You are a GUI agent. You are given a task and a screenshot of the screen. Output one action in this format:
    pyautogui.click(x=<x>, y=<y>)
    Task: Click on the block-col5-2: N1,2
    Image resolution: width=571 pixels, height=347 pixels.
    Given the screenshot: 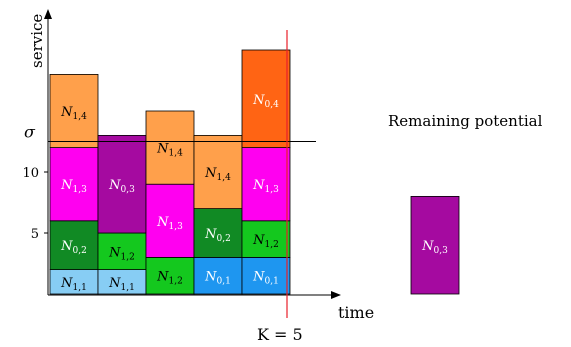 What is the action you would take?
    pyautogui.click(x=266, y=239)
    